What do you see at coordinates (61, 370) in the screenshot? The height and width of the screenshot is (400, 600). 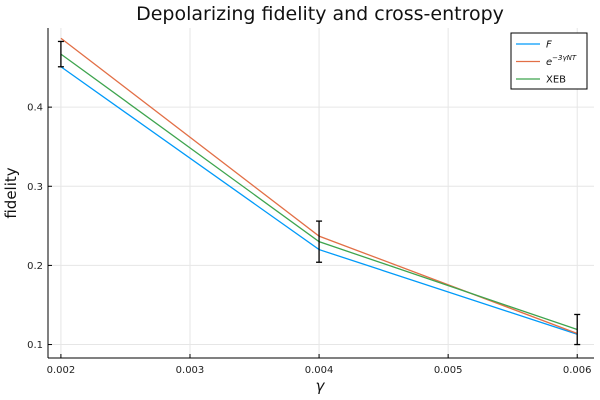 I see `x-tick-label: 0.002` at bounding box center [61, 370].